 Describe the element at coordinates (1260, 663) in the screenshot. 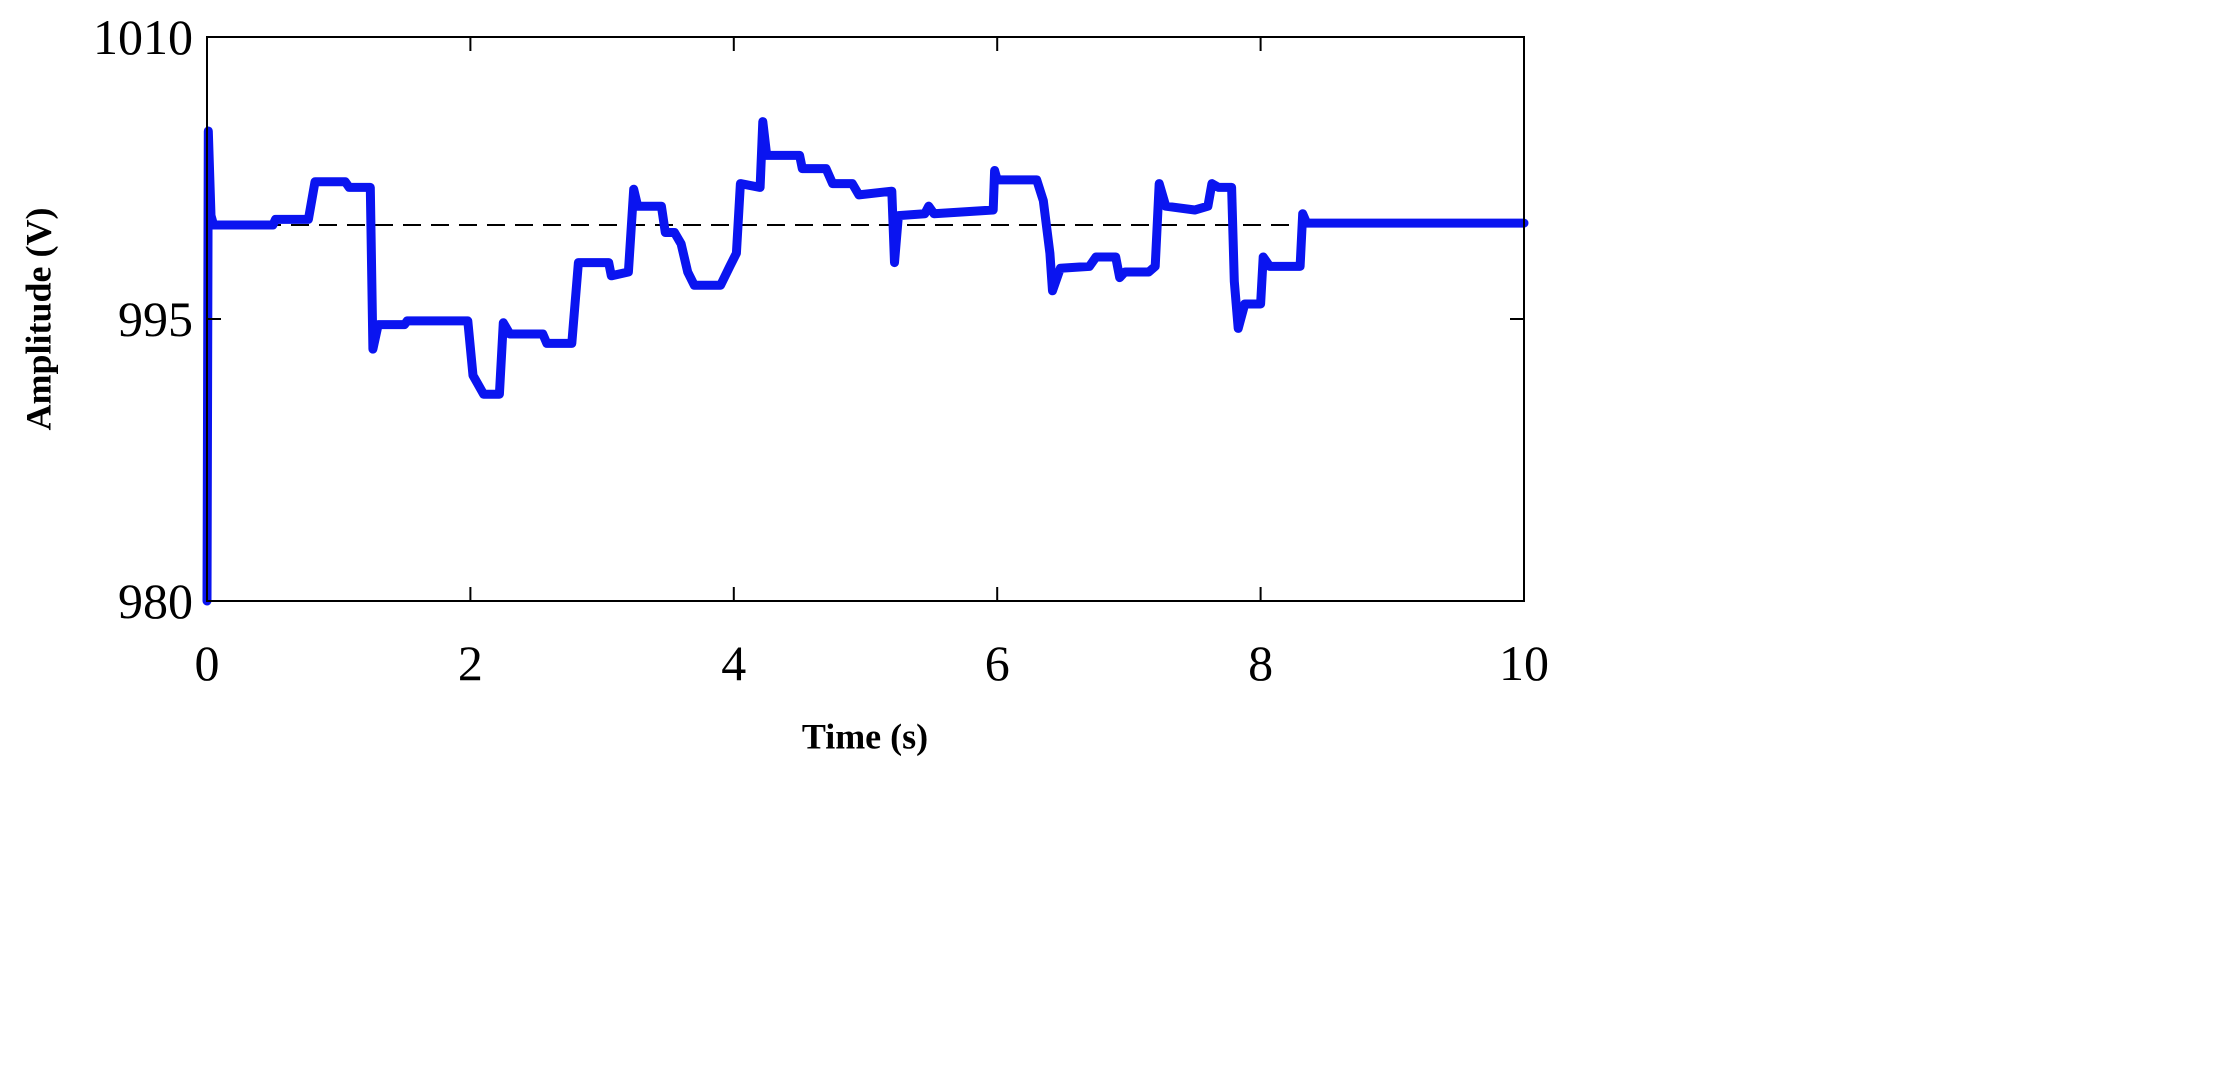

I see `x-tick-label: 8` at that location.